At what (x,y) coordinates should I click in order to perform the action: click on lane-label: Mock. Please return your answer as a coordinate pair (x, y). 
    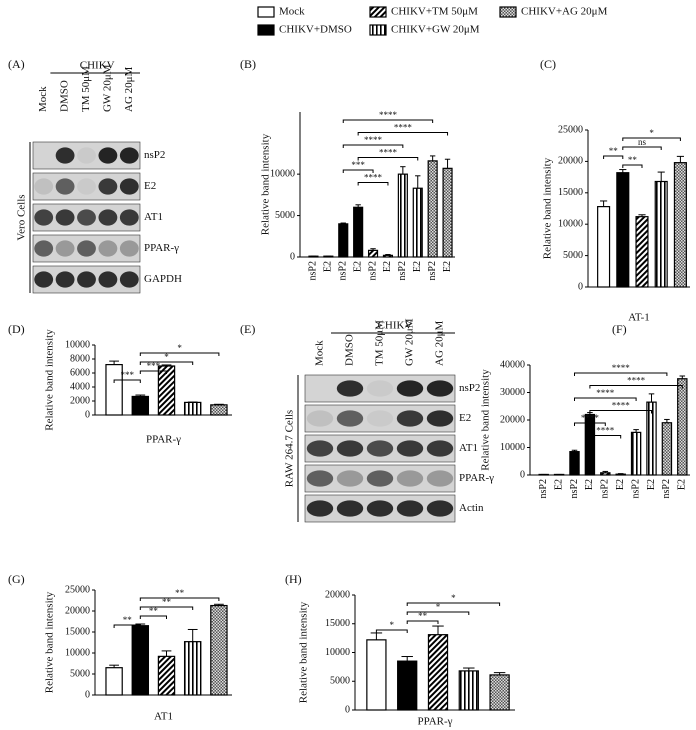
    Looking at the image, I should click on (320, 353).